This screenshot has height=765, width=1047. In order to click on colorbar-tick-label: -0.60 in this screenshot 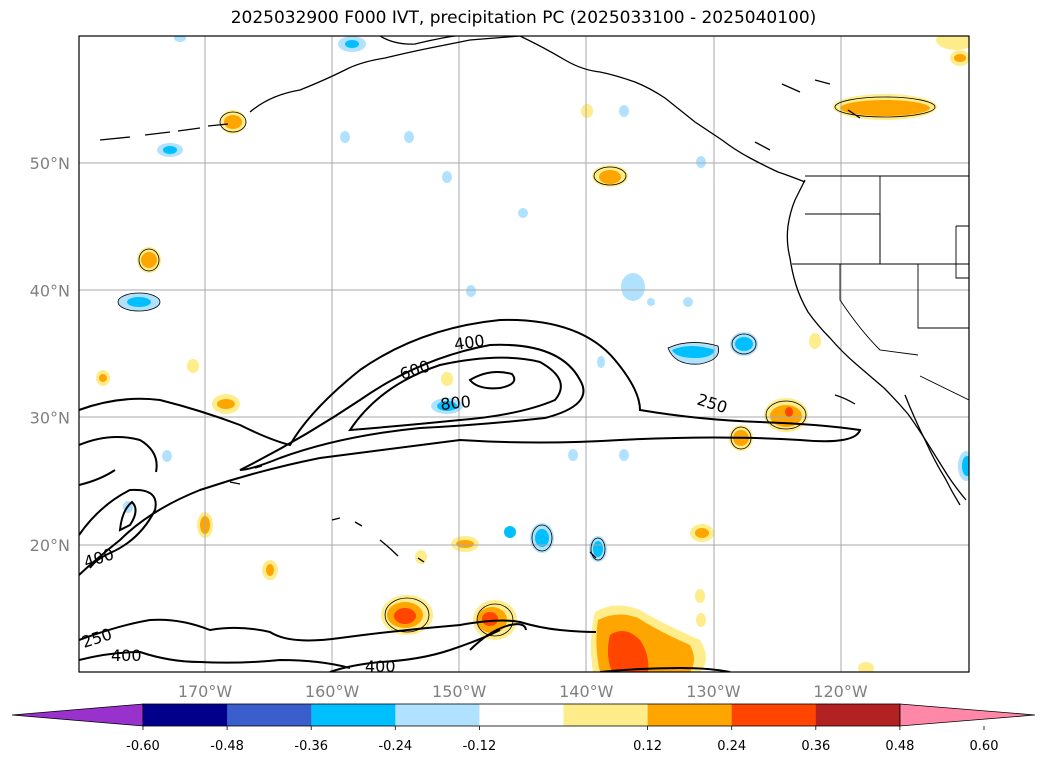, I will do `click(143, 746)`.